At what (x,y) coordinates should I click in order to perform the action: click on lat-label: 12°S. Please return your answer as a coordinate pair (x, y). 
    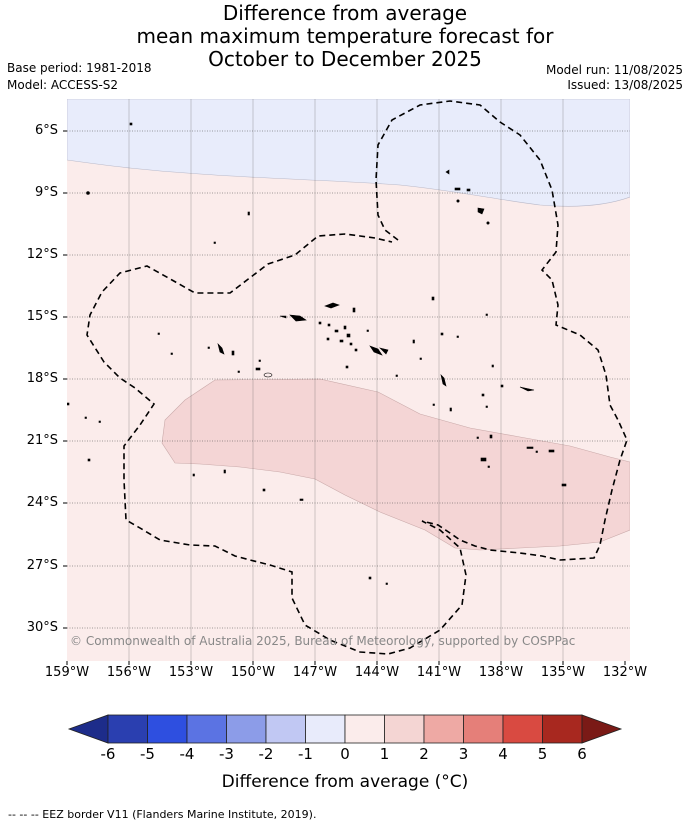
    Looking at the image, I should click on (42, 254).